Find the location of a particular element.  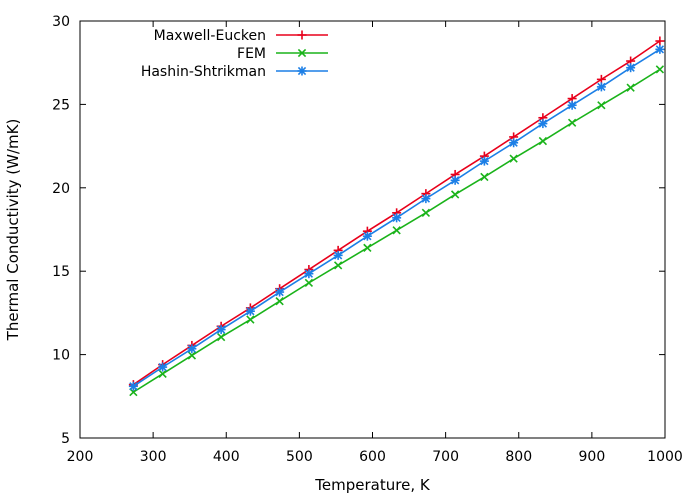

x-tick-label: 900 is located at coordinates (592, 457).